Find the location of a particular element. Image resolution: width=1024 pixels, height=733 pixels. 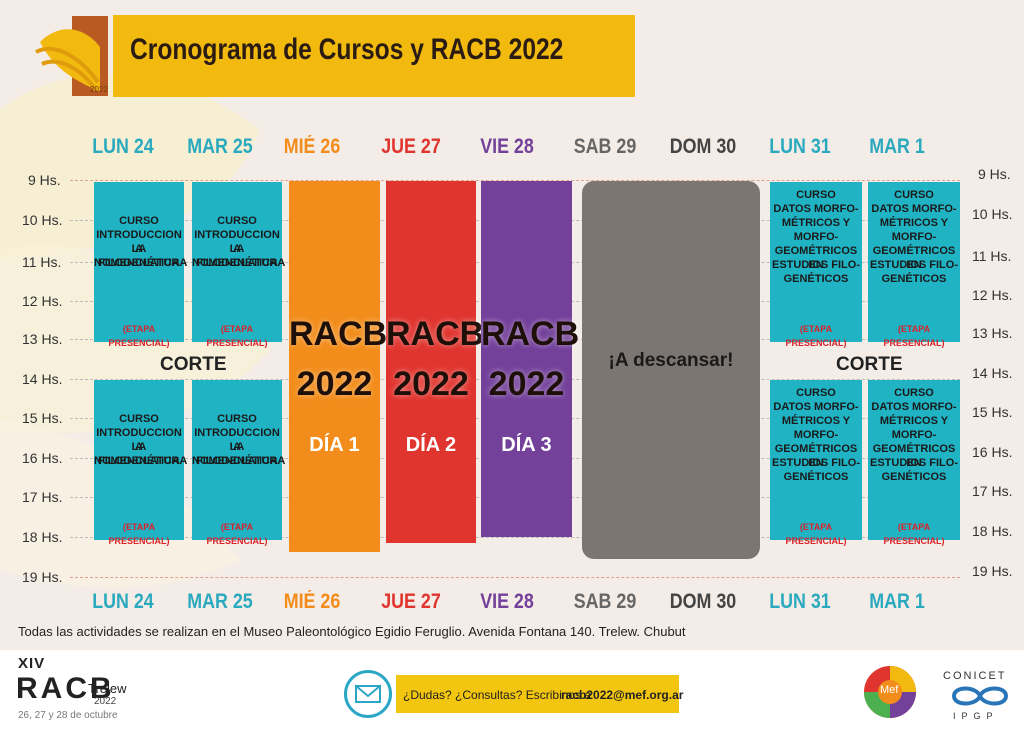

hour-label-left: 11 Hs. is located at coordinates (42, 262).